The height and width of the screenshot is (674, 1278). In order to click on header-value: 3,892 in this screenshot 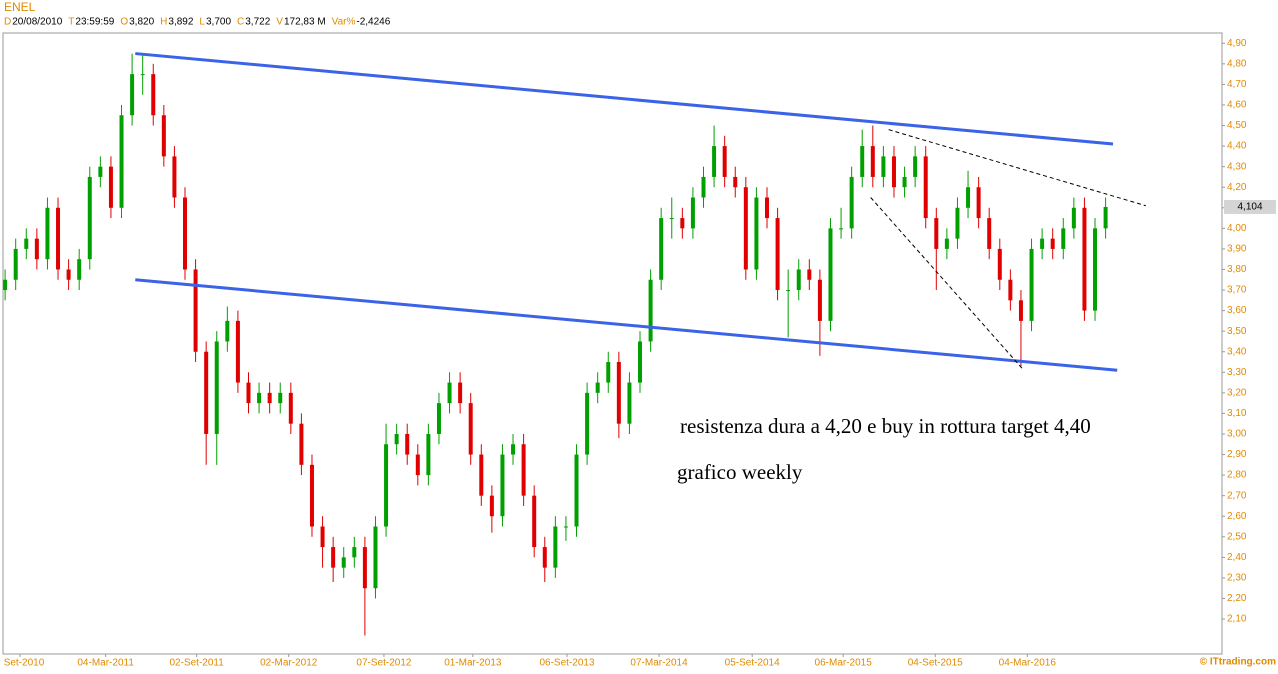, I will do `click(180, 22)`.